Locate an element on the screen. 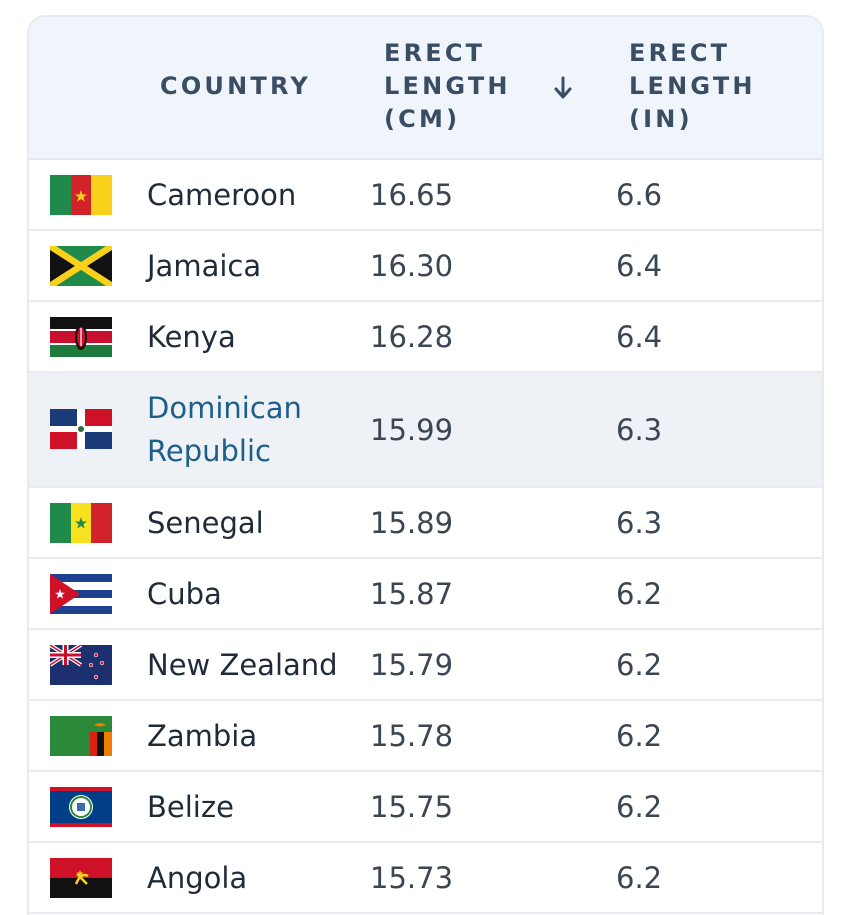 The image size is (850, 915). senegal-flag-icon is located at coordinates (81, 523).